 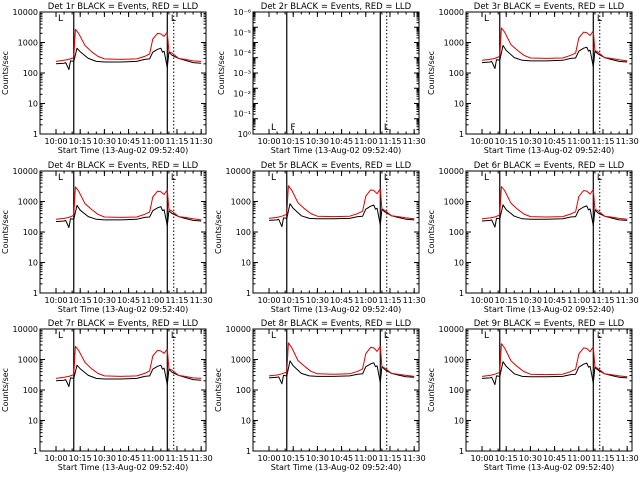 What do you see at coordinates (242, 12) in the screenshot?
I see `y-tick-label: 10⁻⁶` at bounding box center [242, 12].